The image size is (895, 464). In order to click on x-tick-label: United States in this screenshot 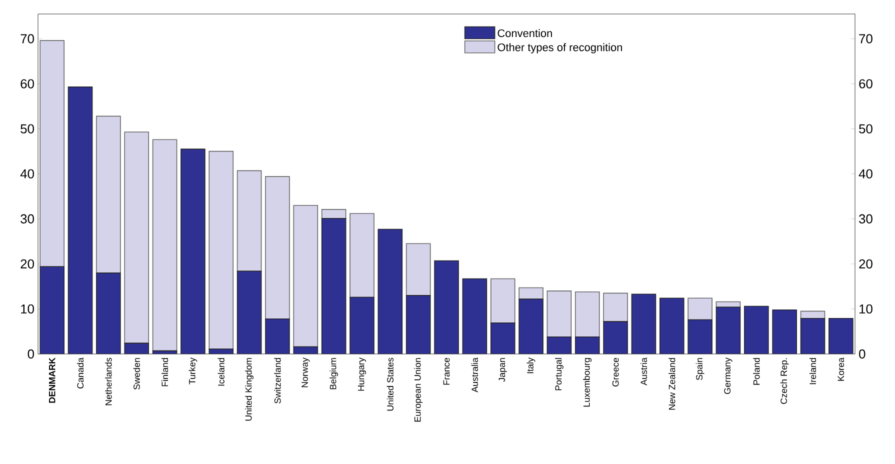, I will do `click(390, 384)`.